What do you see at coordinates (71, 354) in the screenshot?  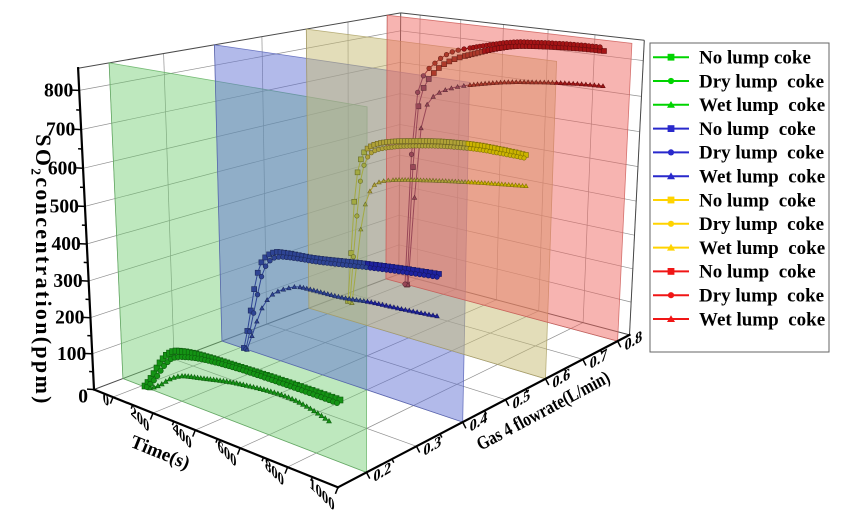 I see `svg-text: 100` at bounding box center [71, 354].